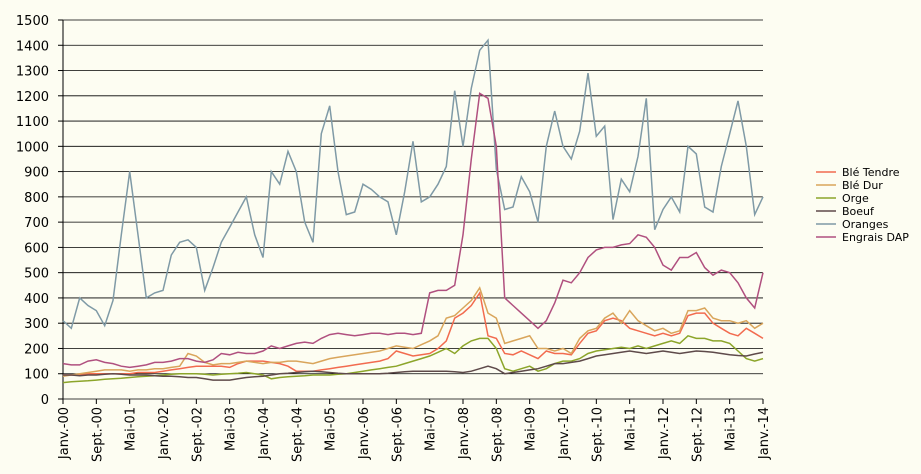 Image resolution: width=921 pixels, height=474 pixels. What do you see at coordinates (397, 434) in the screenshot?
I see `x-tick-label: Sept.-06` at bounding box center [397, 434].